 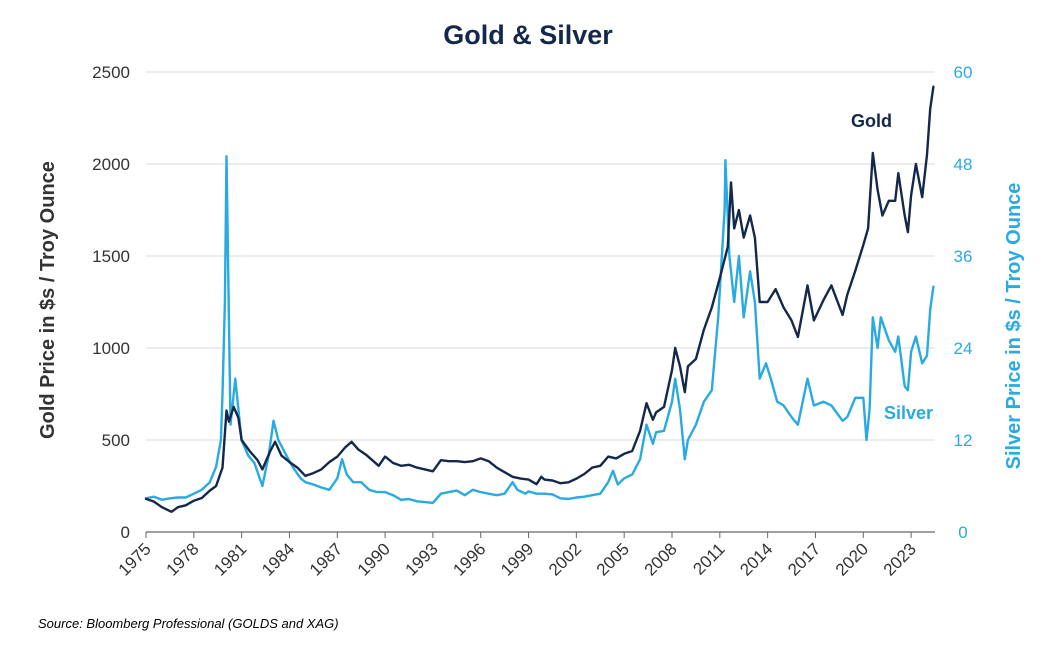 What do you see at coordinates (125, 532) in the screenshot?
I see `left-tick-label: 0` at bounding box center [125, 532].